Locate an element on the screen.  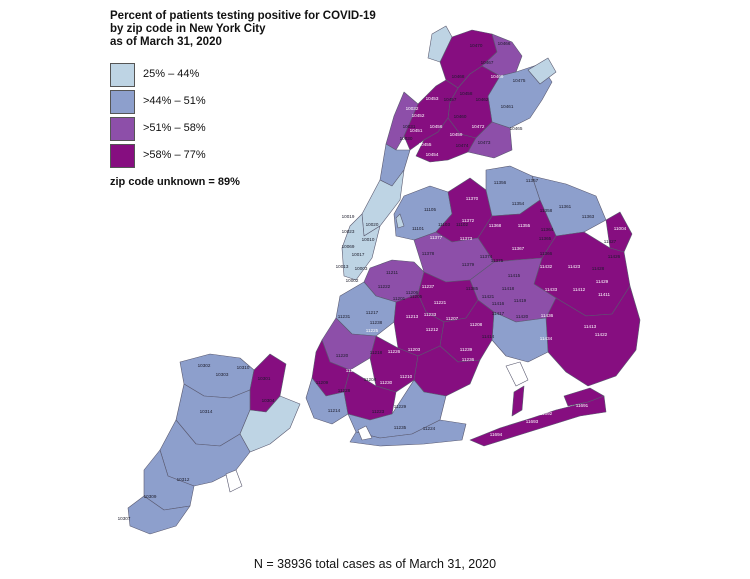
zip-label-11420: 11420 is located at coordinates (522, 316).